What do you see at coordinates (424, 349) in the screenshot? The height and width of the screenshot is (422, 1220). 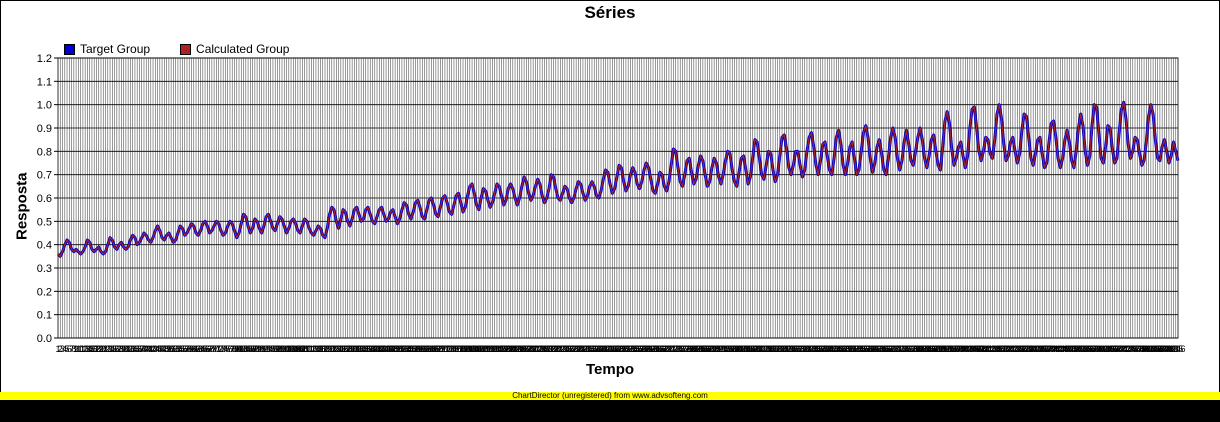 I see `x-tick-label: 163` at bounding box center [424, 349].